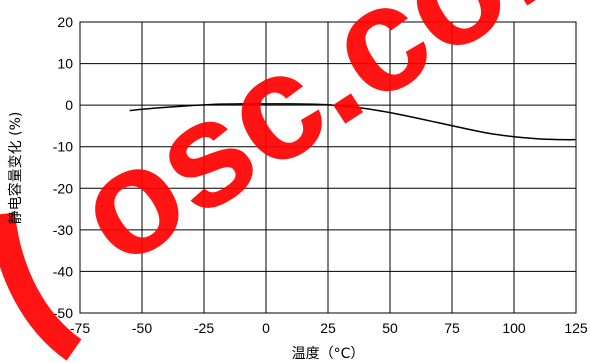 Image resolution: width=590 pixels, height=363 pixels. I want to click on series, so click(353, 122).